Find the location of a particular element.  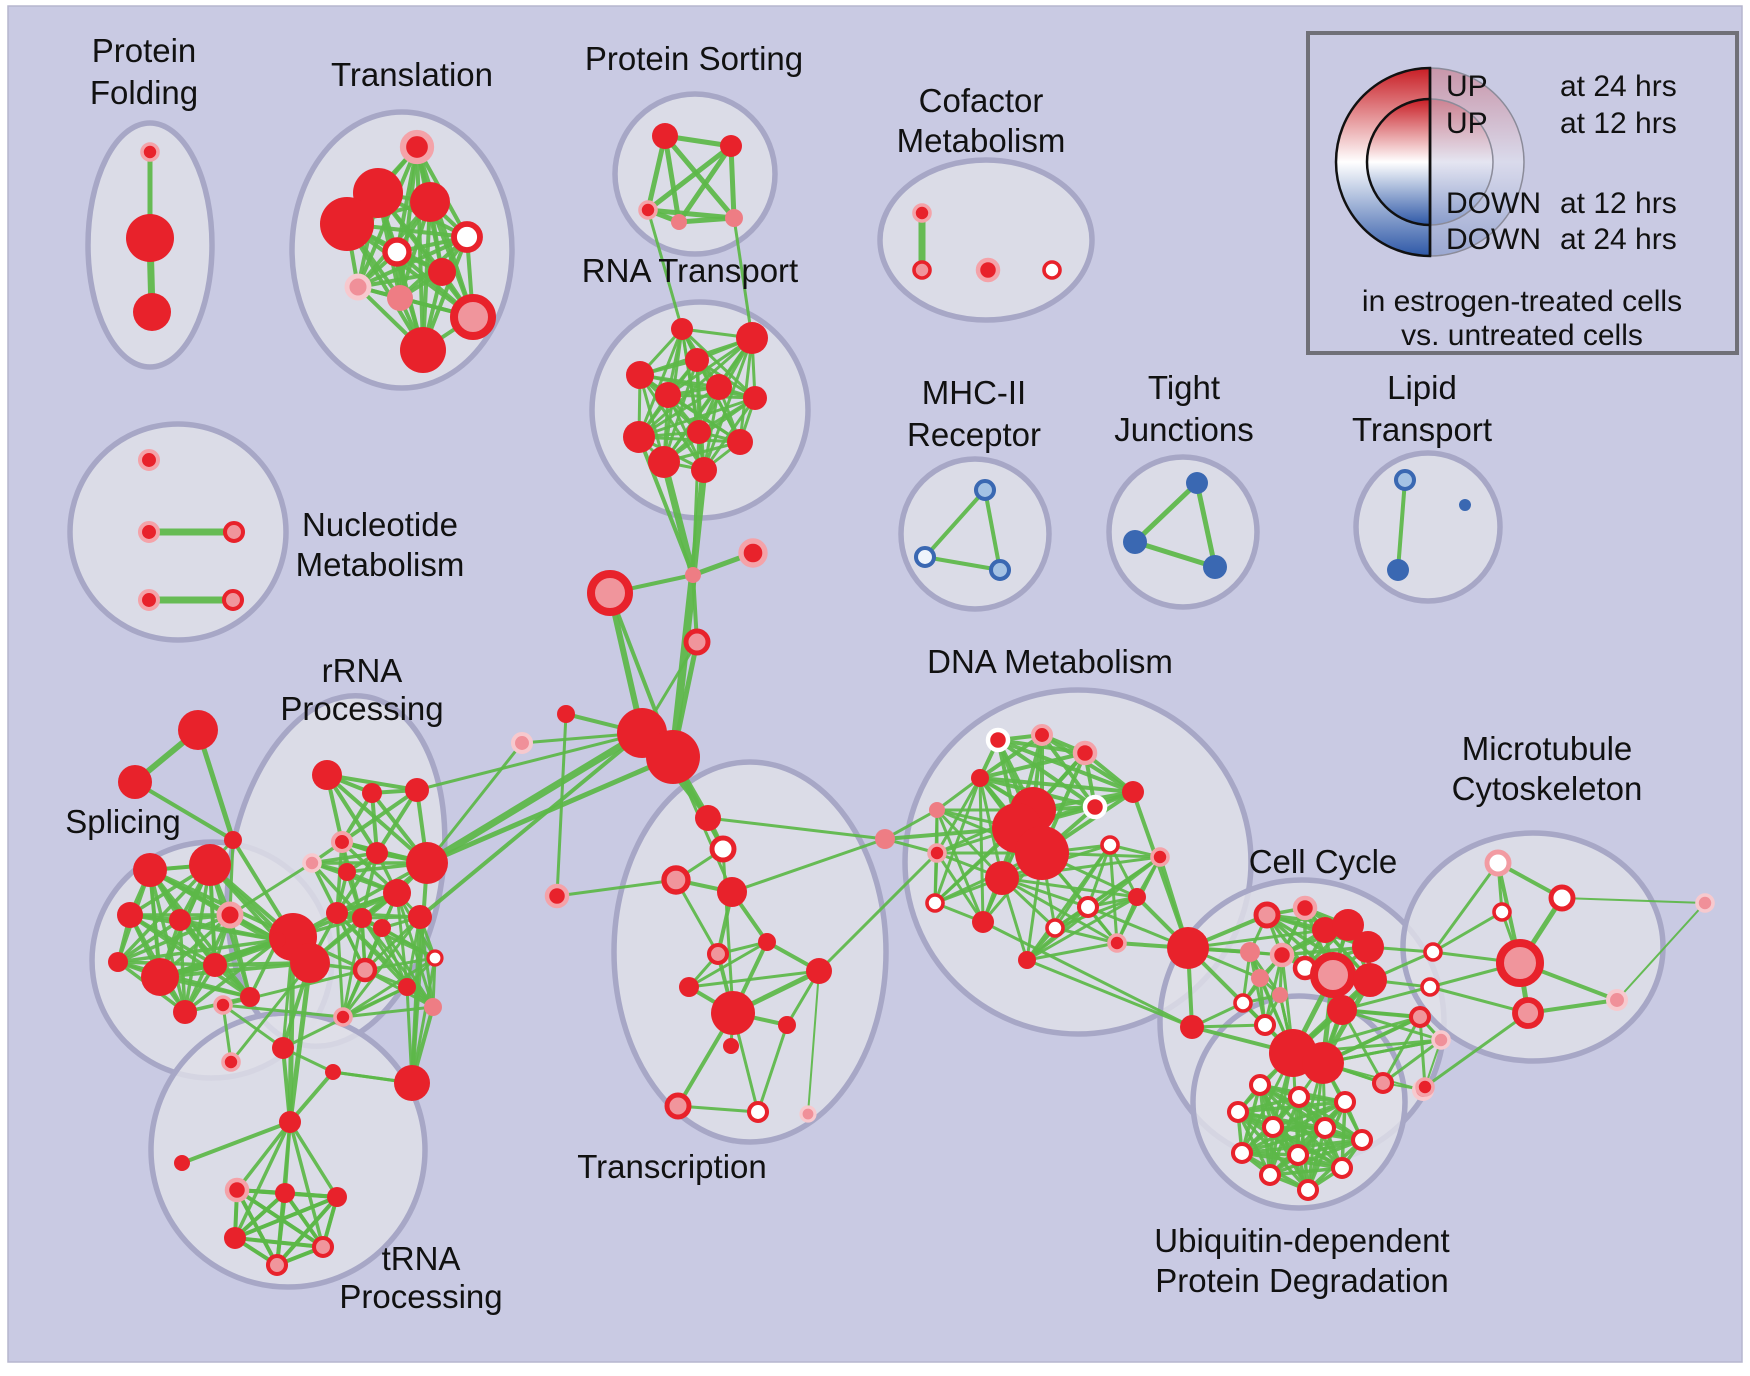

cluster-label-protein-folding: Folding is located at coordinates (144, 92).